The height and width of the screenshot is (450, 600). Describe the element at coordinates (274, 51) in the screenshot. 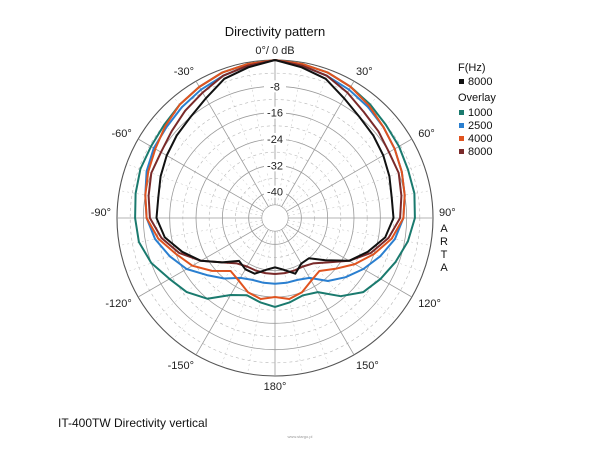

I see `angle-label: 0°/ 0 dB` at that location.